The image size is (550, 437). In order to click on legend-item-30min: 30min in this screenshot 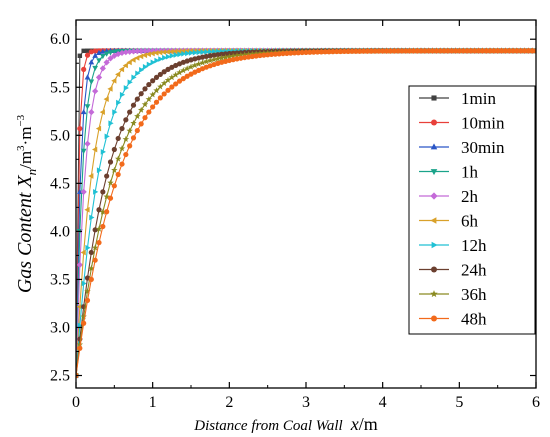, I will do `click(462, 147)`.